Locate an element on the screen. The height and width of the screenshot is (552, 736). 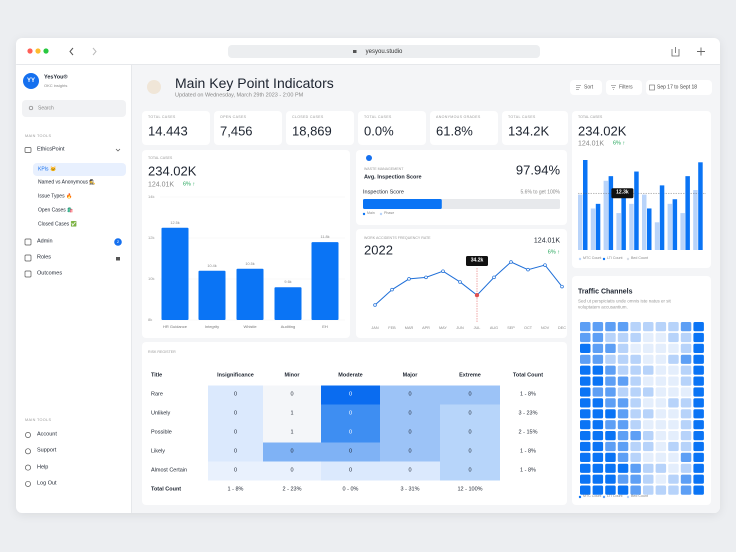
nav-subitem: Open Cases 🛍️ is located at coordinates (56, 210).